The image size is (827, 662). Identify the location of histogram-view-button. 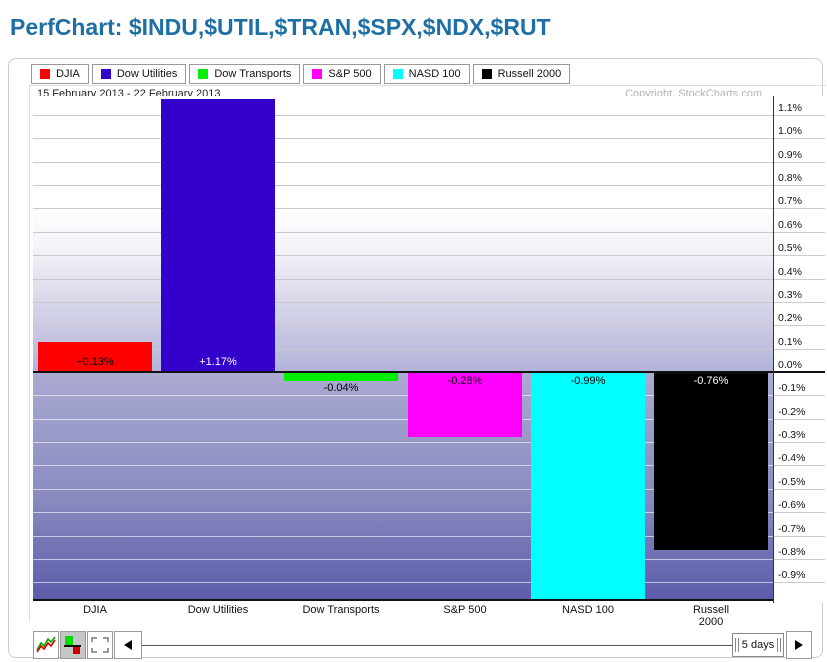
(73, 645).